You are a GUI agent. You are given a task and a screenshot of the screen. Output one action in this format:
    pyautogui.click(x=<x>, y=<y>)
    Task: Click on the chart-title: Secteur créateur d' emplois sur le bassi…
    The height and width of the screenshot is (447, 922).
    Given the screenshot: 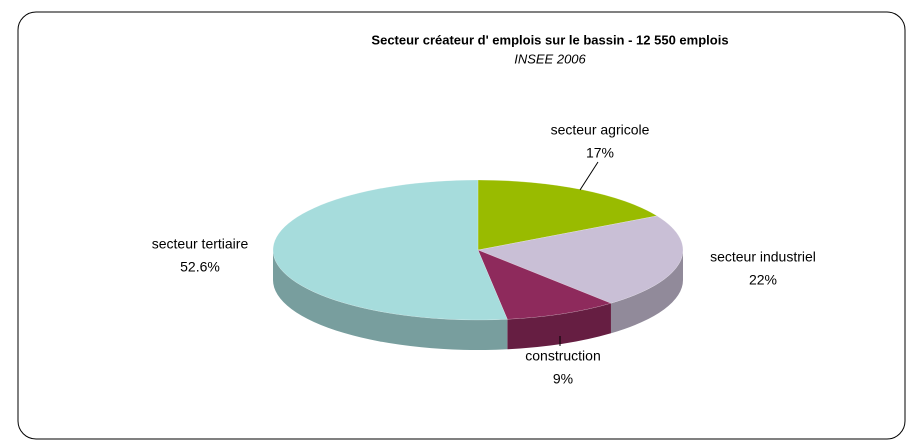 What is the action you would take?
    pyautogui.click(x=549, y=39)
    